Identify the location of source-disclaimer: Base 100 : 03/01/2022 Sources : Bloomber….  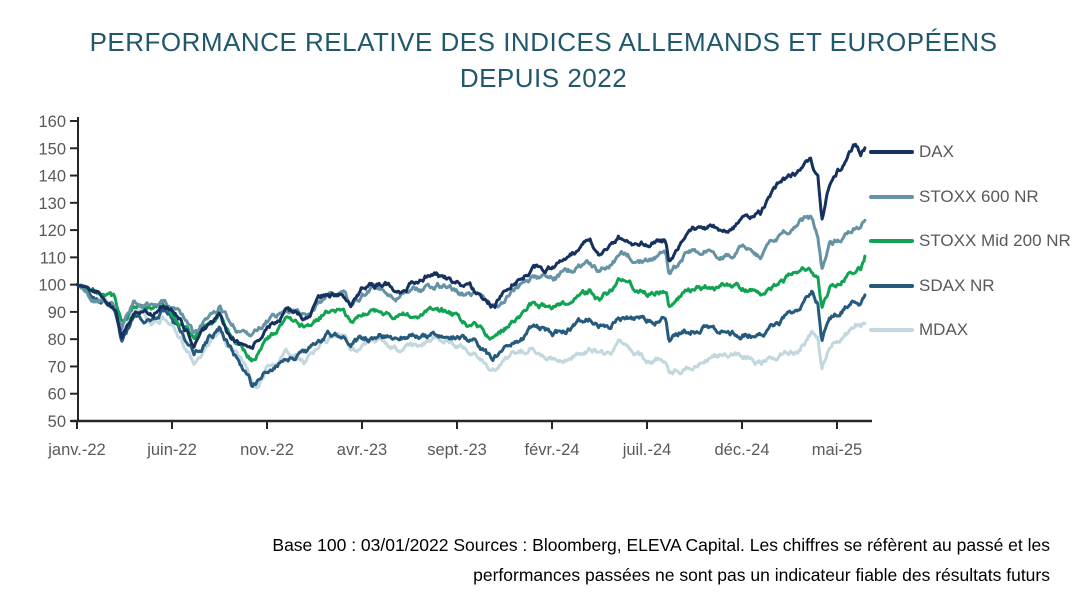
(555, 560).